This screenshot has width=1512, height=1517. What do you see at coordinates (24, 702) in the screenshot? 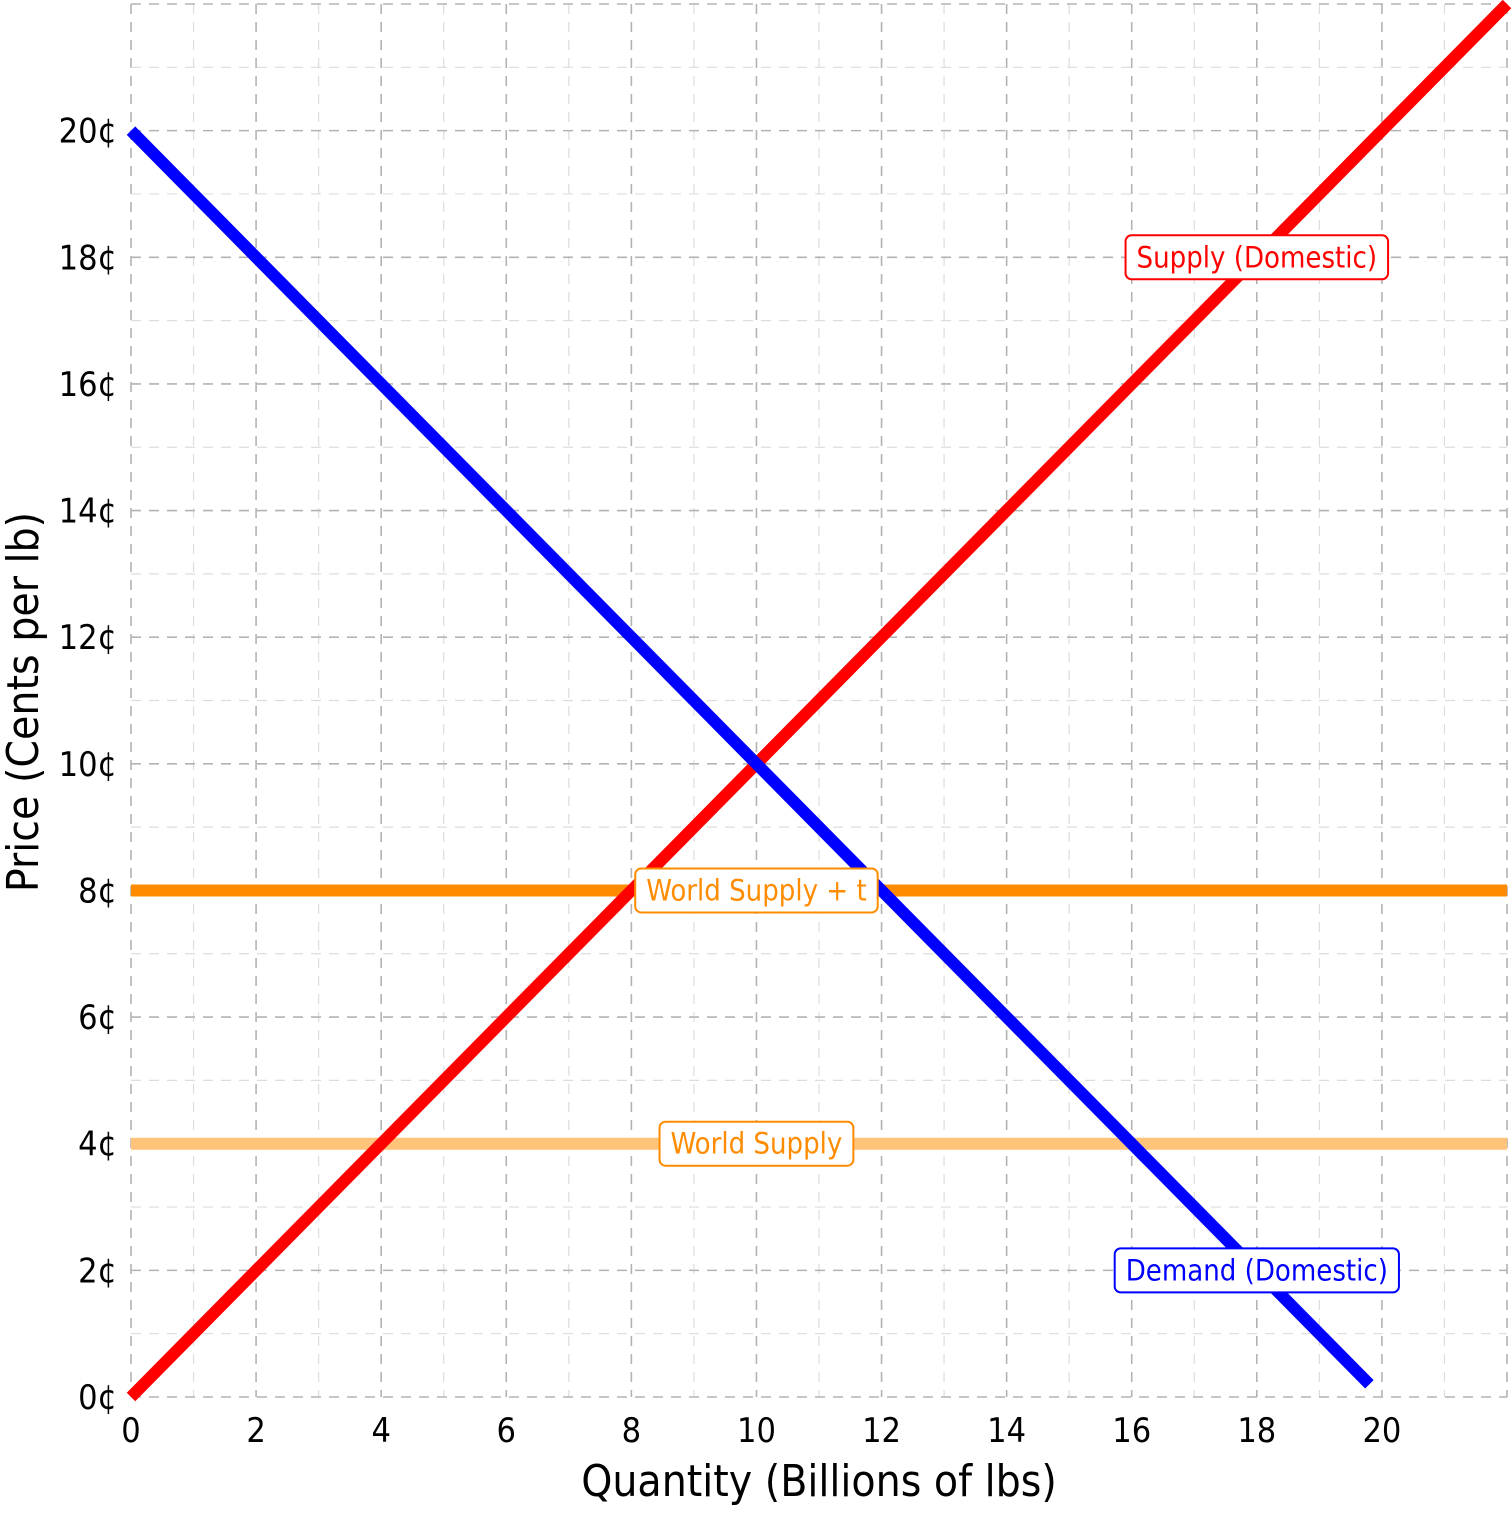
I see `y-axis-title: Price (Cents per lb)` at bounding box center [24, 702].